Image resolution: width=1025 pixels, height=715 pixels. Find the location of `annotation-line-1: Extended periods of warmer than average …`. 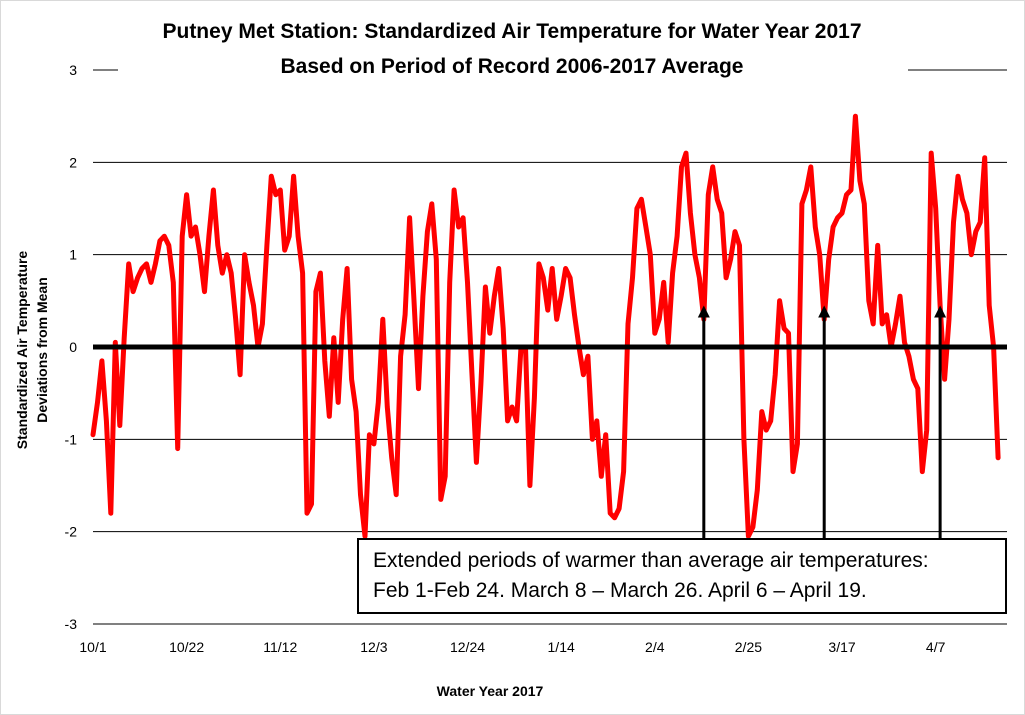

annotation-line-1: Extended periods of warmer than average … is located at coordinates (651, 560).